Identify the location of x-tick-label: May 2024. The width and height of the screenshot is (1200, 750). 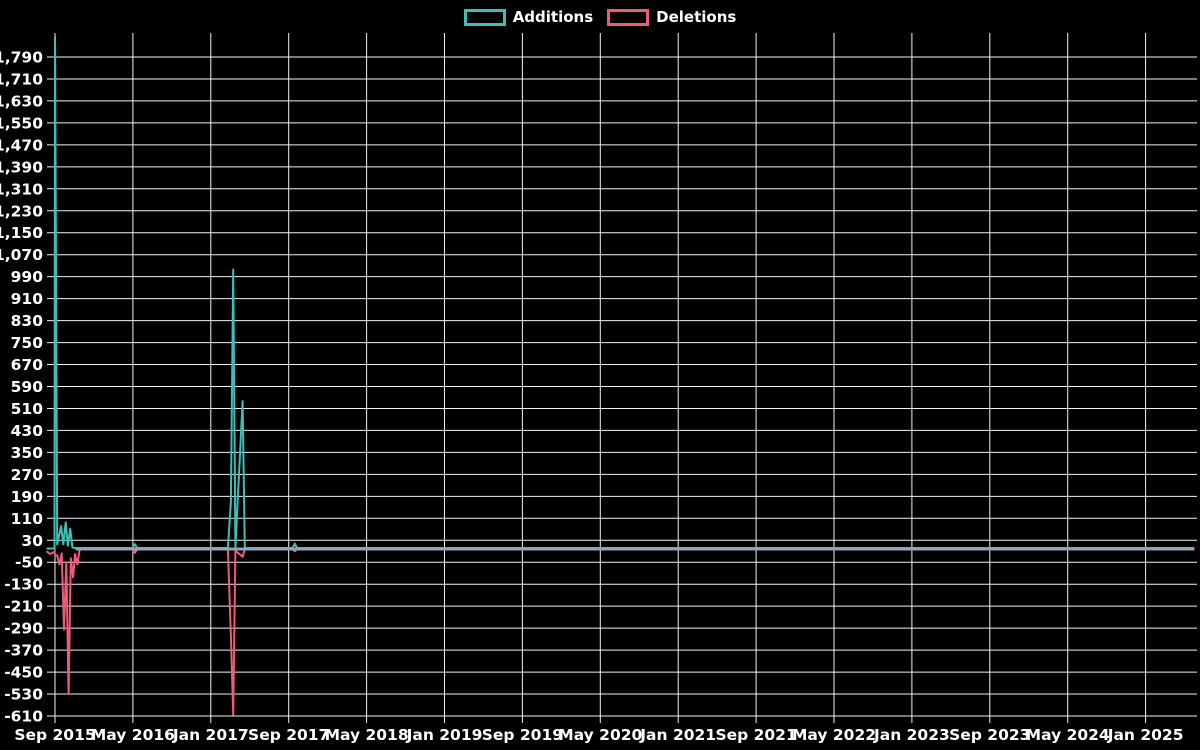
(1068, 735).